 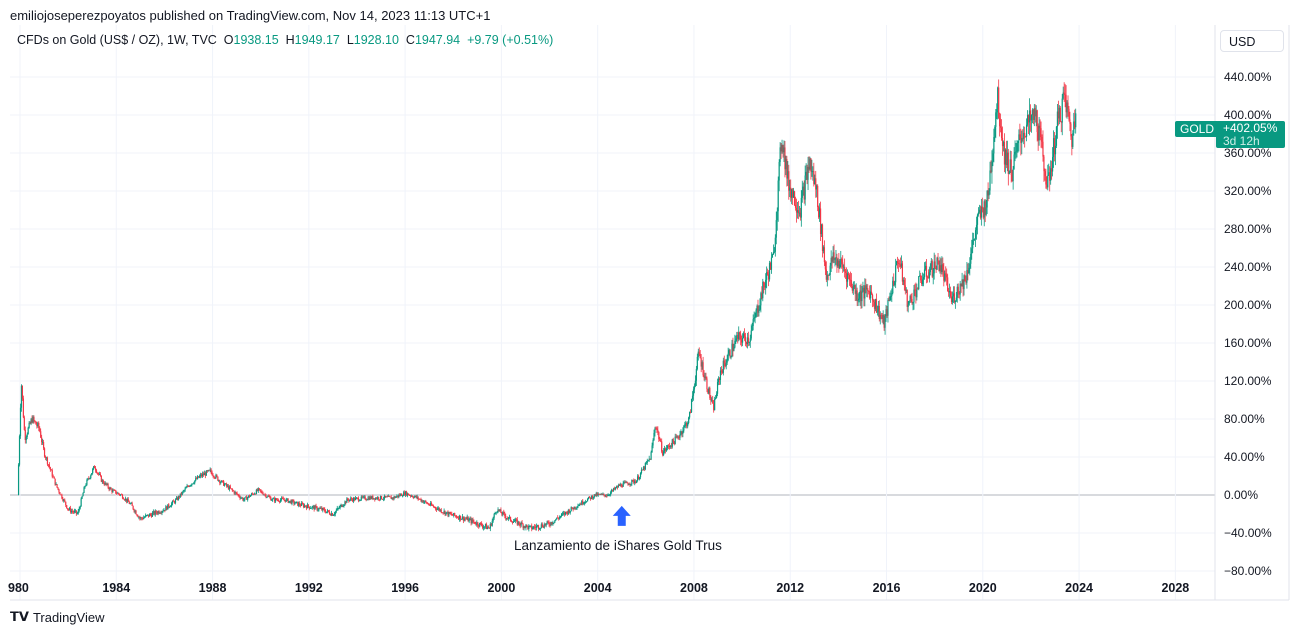 I want to click on currency-button: USD, so click(x=1252, y=41).